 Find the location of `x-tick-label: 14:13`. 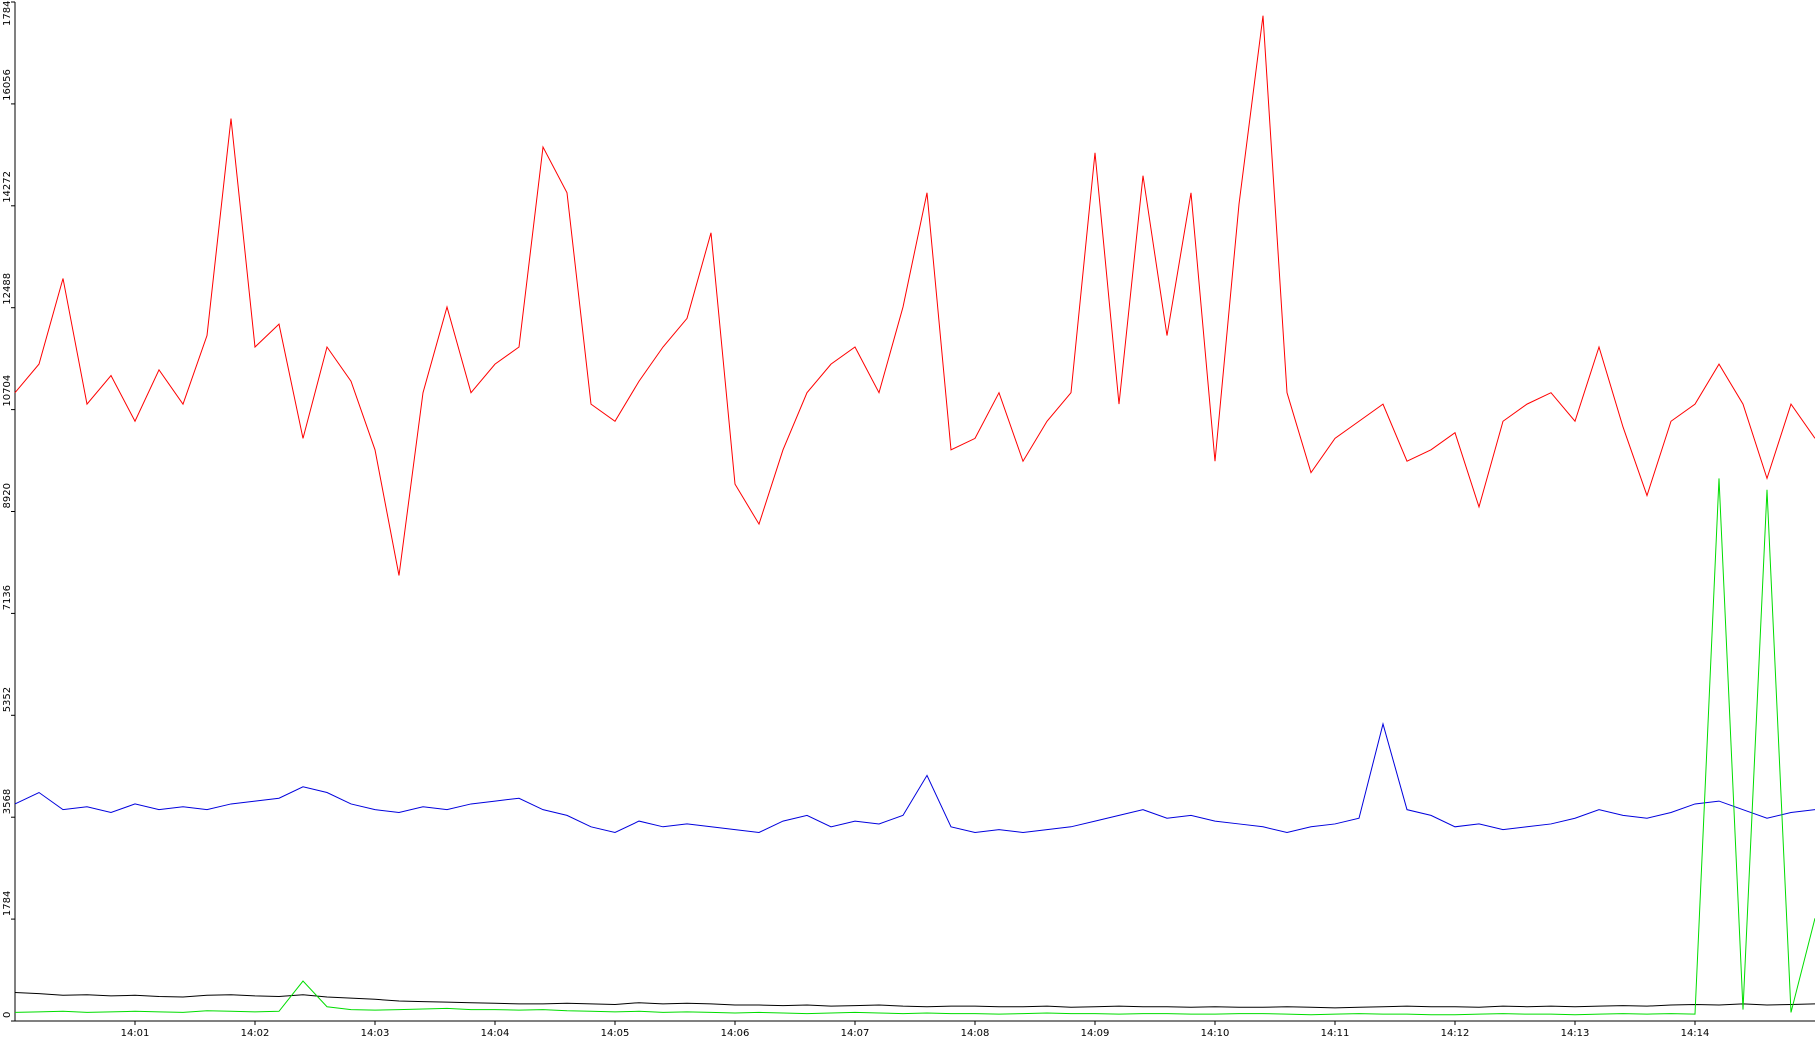

x-tick-label: 14:13 is located at coordinates (1575, 1033).